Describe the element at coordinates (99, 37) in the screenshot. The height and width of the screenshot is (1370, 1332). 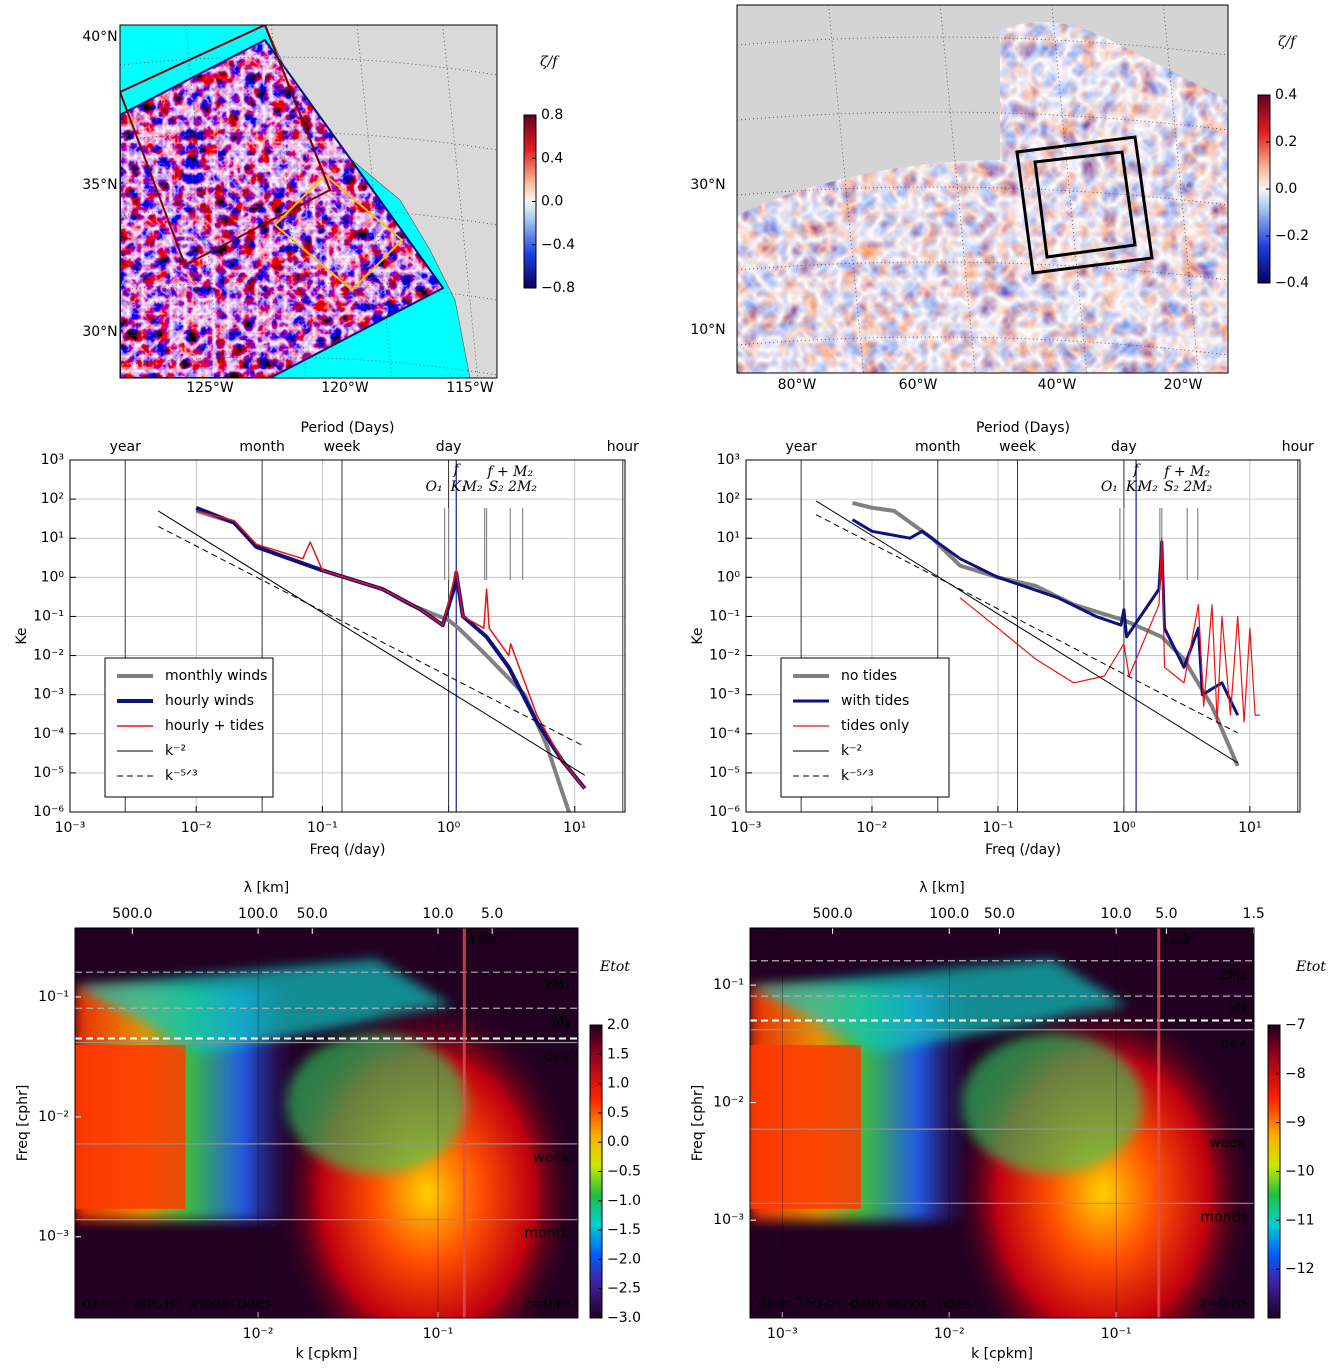
I see `lat-label: 40°N` at that location.